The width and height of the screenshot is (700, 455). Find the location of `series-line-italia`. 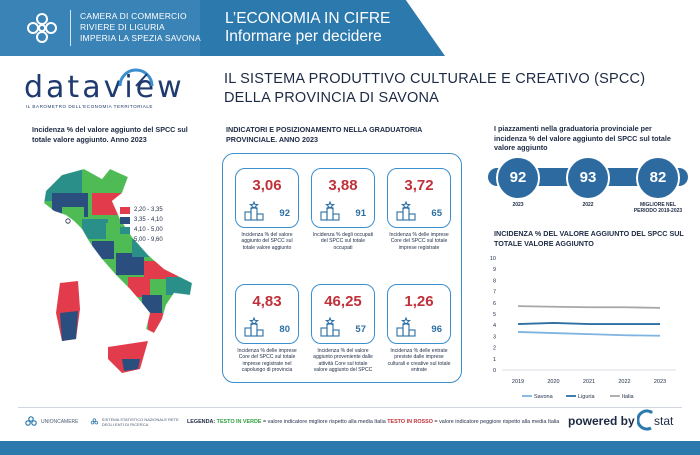

series-line-italia is located at coordinates (589, 307).